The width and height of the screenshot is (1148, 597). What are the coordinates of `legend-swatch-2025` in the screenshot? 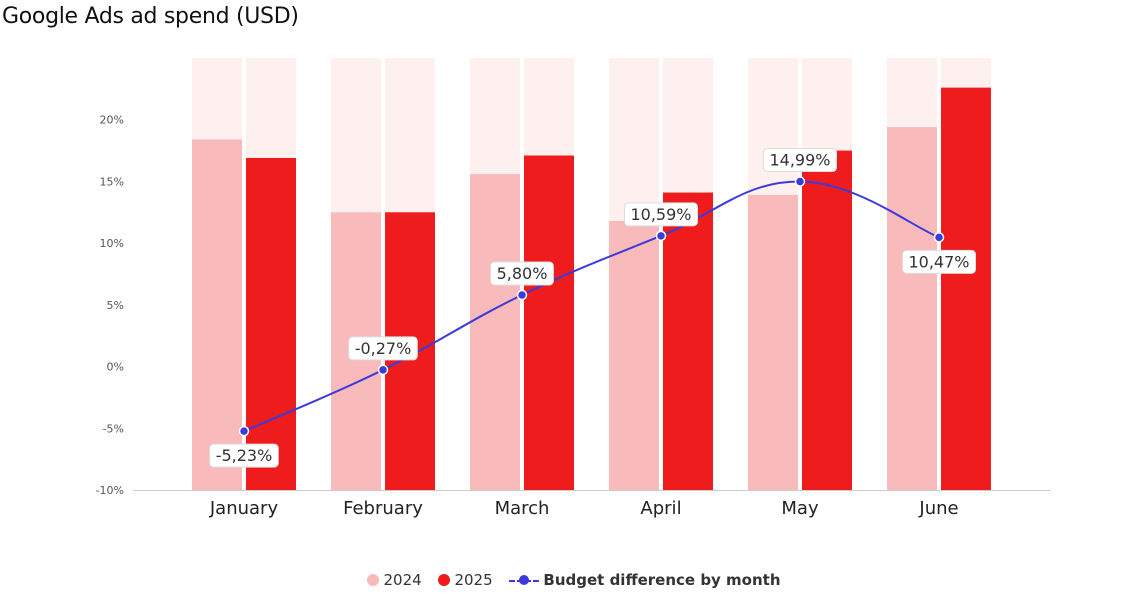 It's located at (444, 579).